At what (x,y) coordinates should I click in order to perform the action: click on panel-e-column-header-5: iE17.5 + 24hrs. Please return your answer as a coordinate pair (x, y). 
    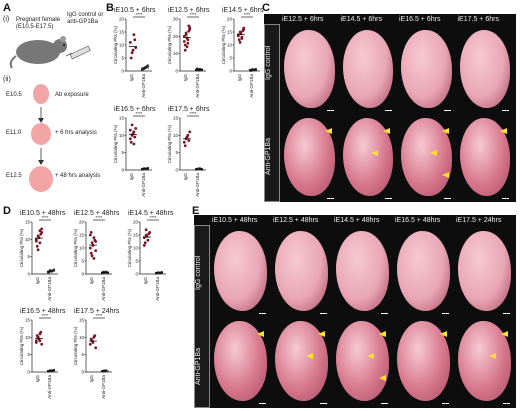
    Looking at the image, I should click on (479, 220).